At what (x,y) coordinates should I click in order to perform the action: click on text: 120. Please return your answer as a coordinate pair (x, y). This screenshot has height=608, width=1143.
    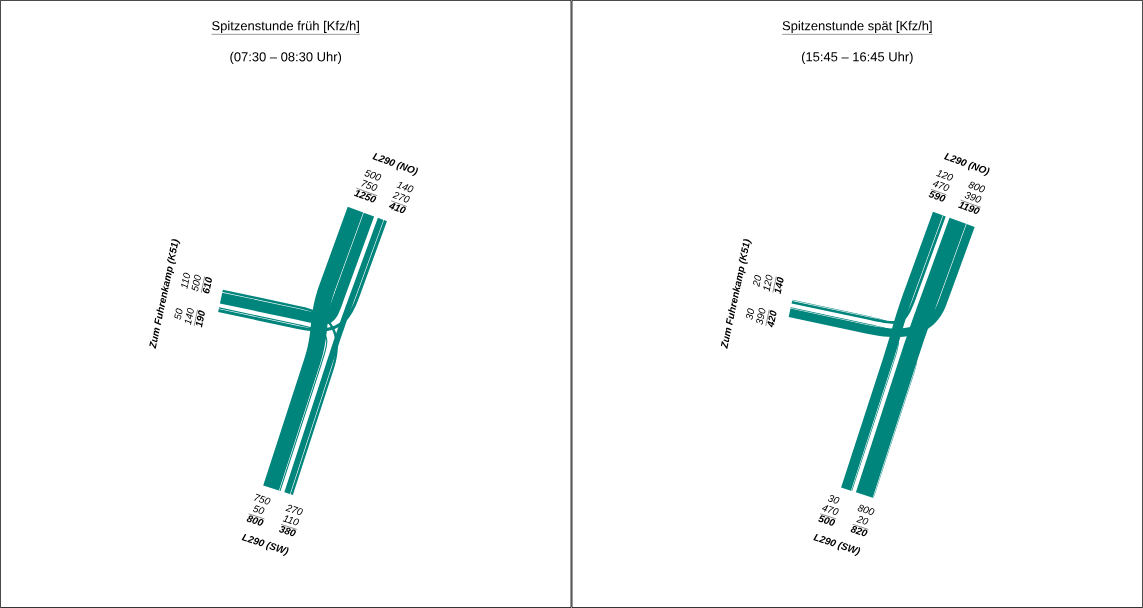
    Looking at the image, I should click on (945, 175).